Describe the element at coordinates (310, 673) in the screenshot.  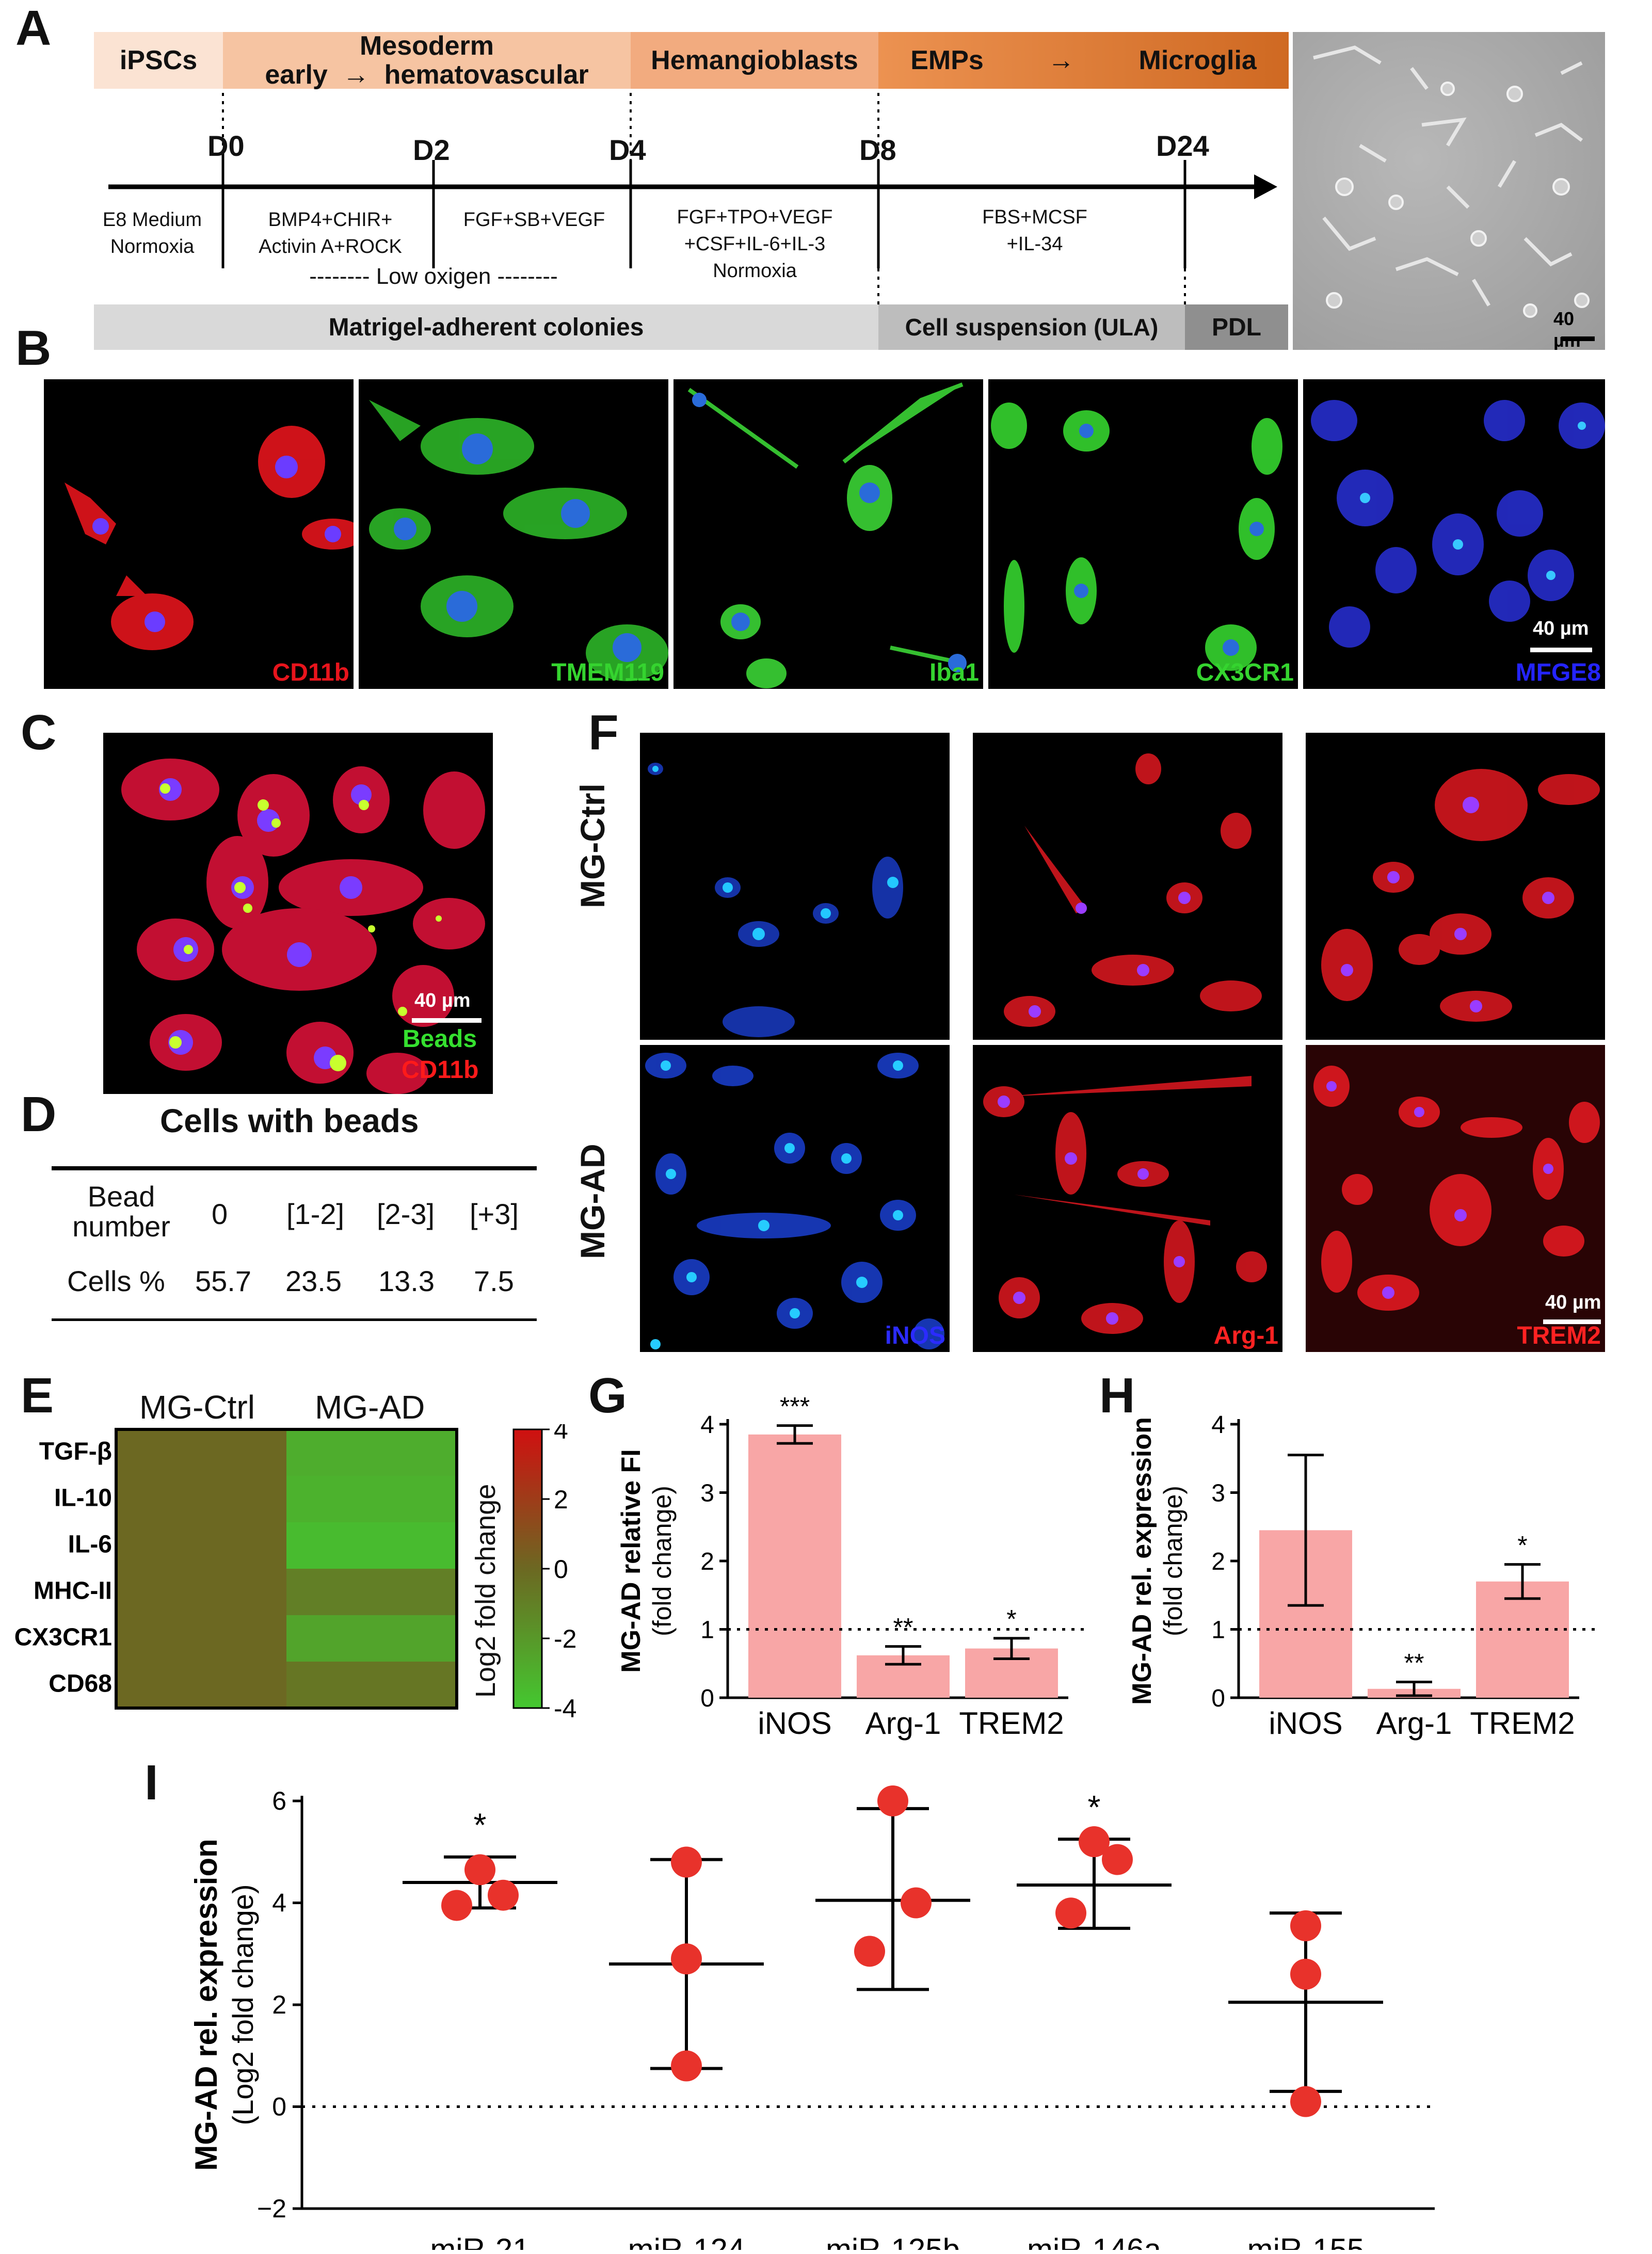
I see `marker-cd11b-label: CD11b` at that location.